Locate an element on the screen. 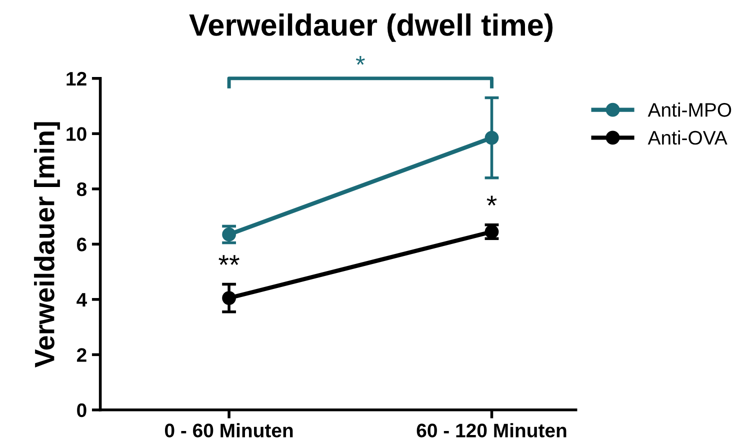  y-tick-label: 4 is located at coordinates (82, 299).